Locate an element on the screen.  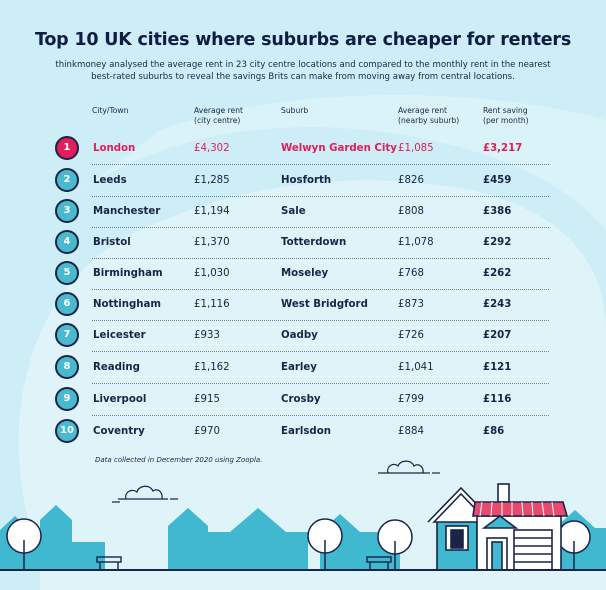
city-name: London is located at coordinates (114, 148).